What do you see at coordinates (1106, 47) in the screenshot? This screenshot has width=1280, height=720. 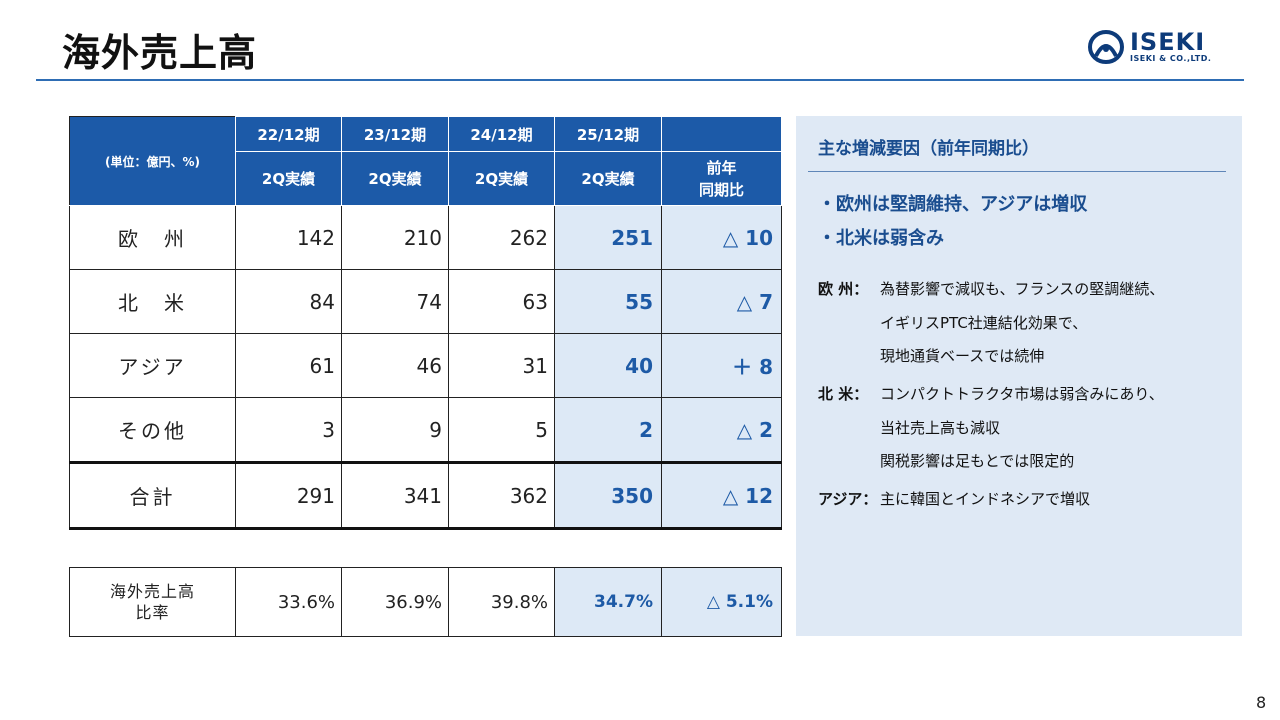 I see `iseki-logo-icon` at bounding box center [1106, 47].